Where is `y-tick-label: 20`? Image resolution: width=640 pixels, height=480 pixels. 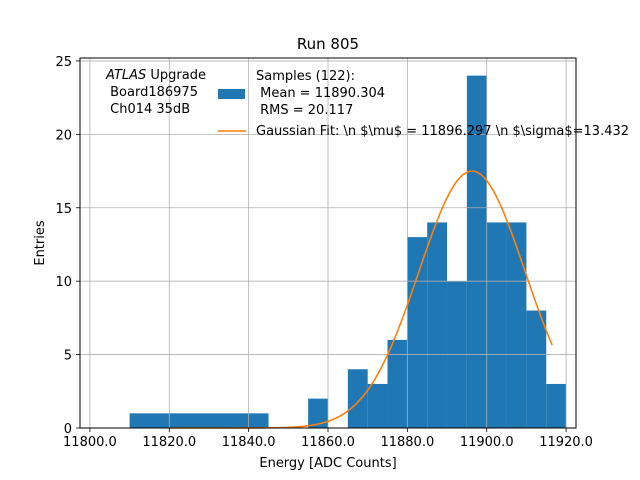 y-tick-label: 20 is located at coordinates (63, 135).